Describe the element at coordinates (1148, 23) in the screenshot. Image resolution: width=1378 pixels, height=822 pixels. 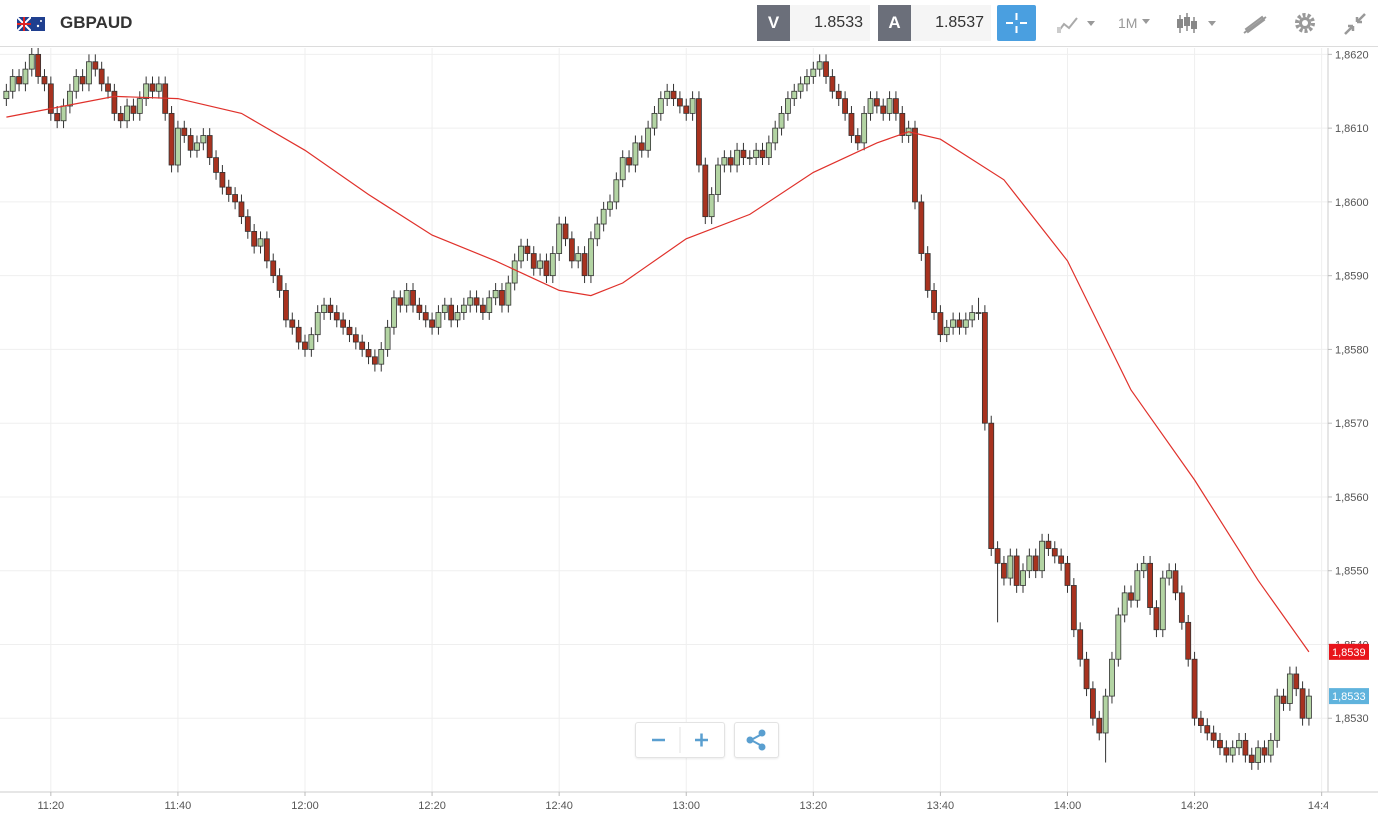
I see `timeframe-arrow` at that location.